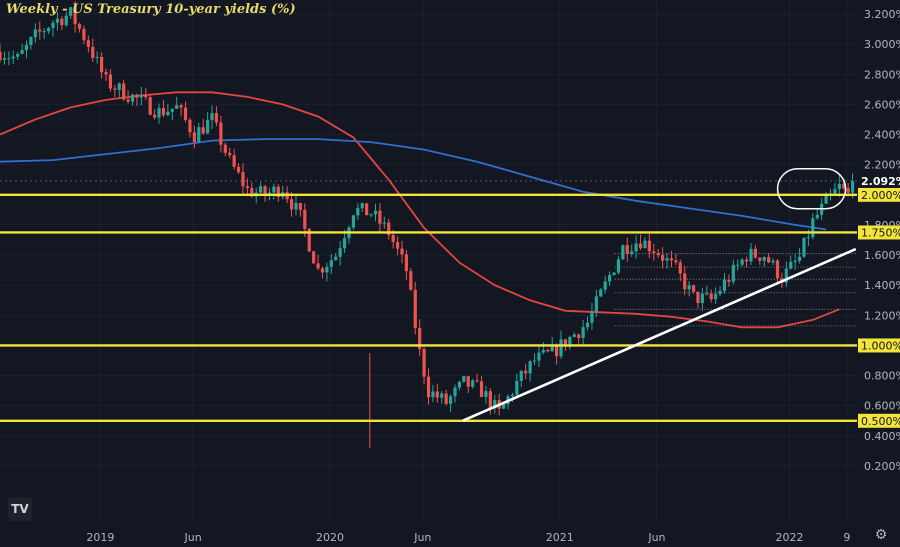 The height and width of the screenshot is (547, 900). Describe the element at coordinates (659, 334) in the screenshot. I see `trendline` at that location.